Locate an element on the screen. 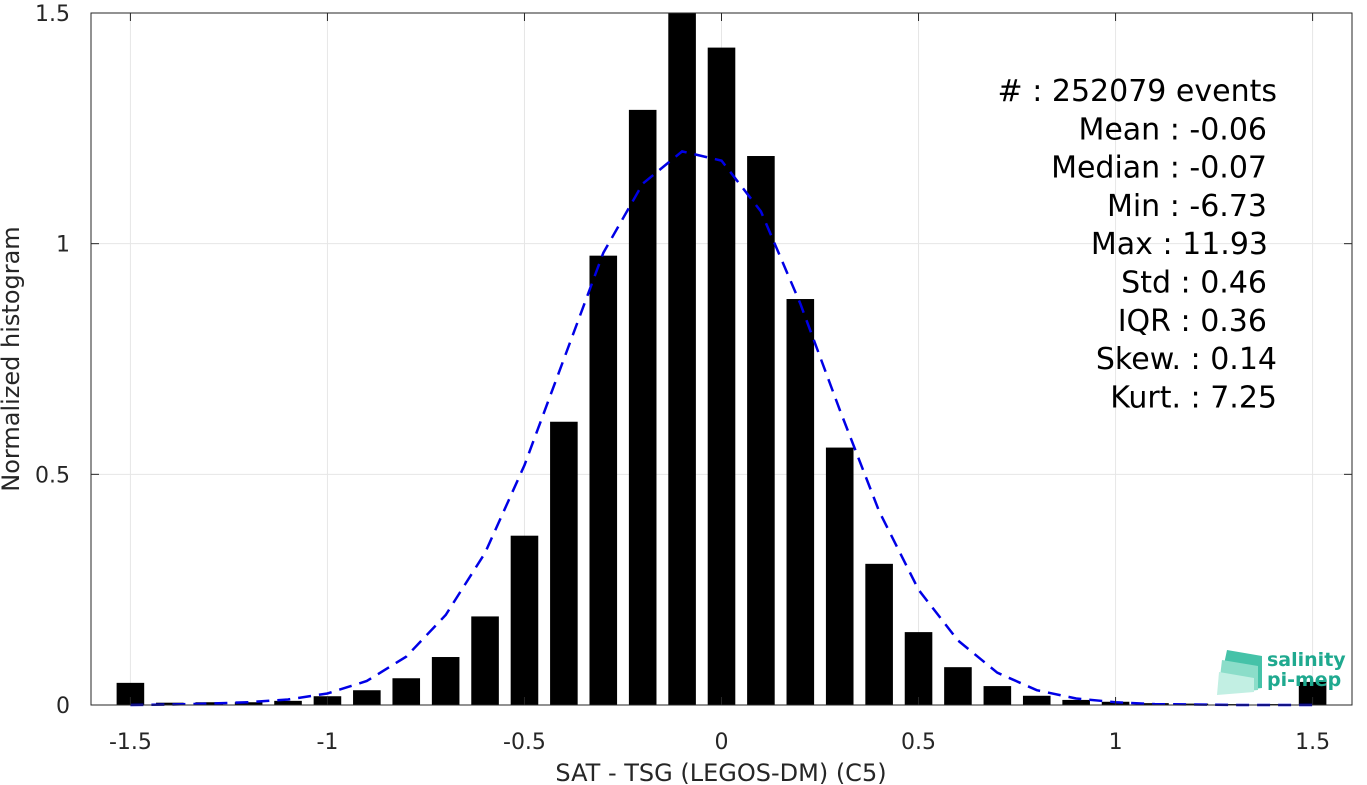  statistics-line: Median : -0.07 is located at coordinates (1159, 168).